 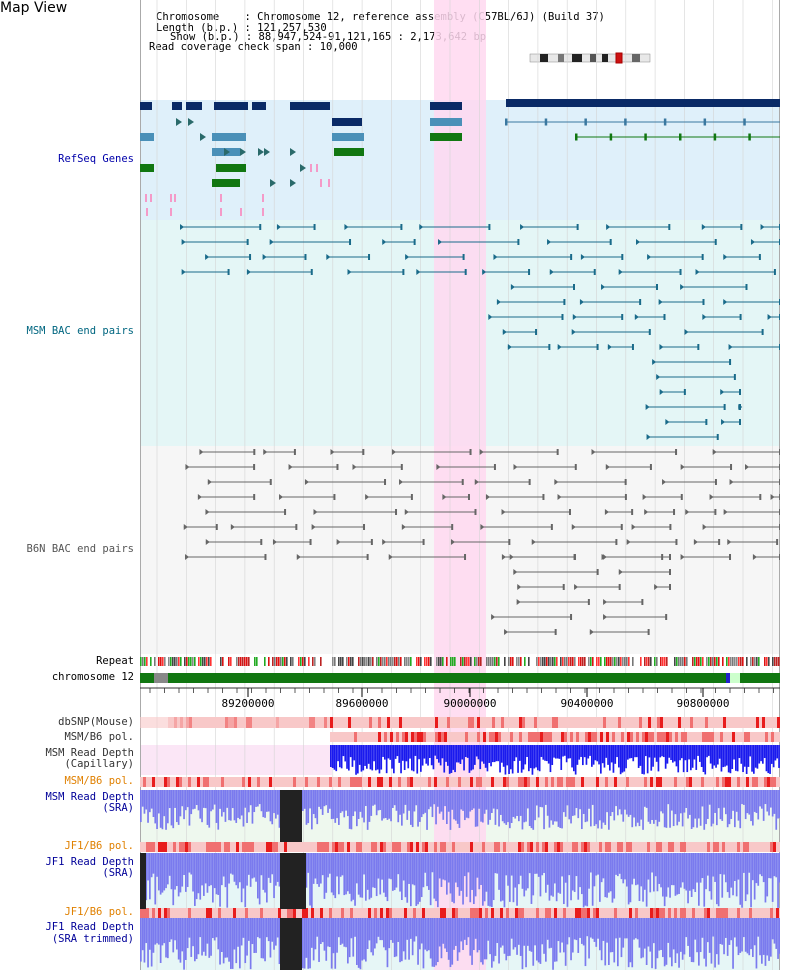 I want to click on track-label-msm-b6-pol-2: MSM/B6 pol., so click(x=99, y=781).